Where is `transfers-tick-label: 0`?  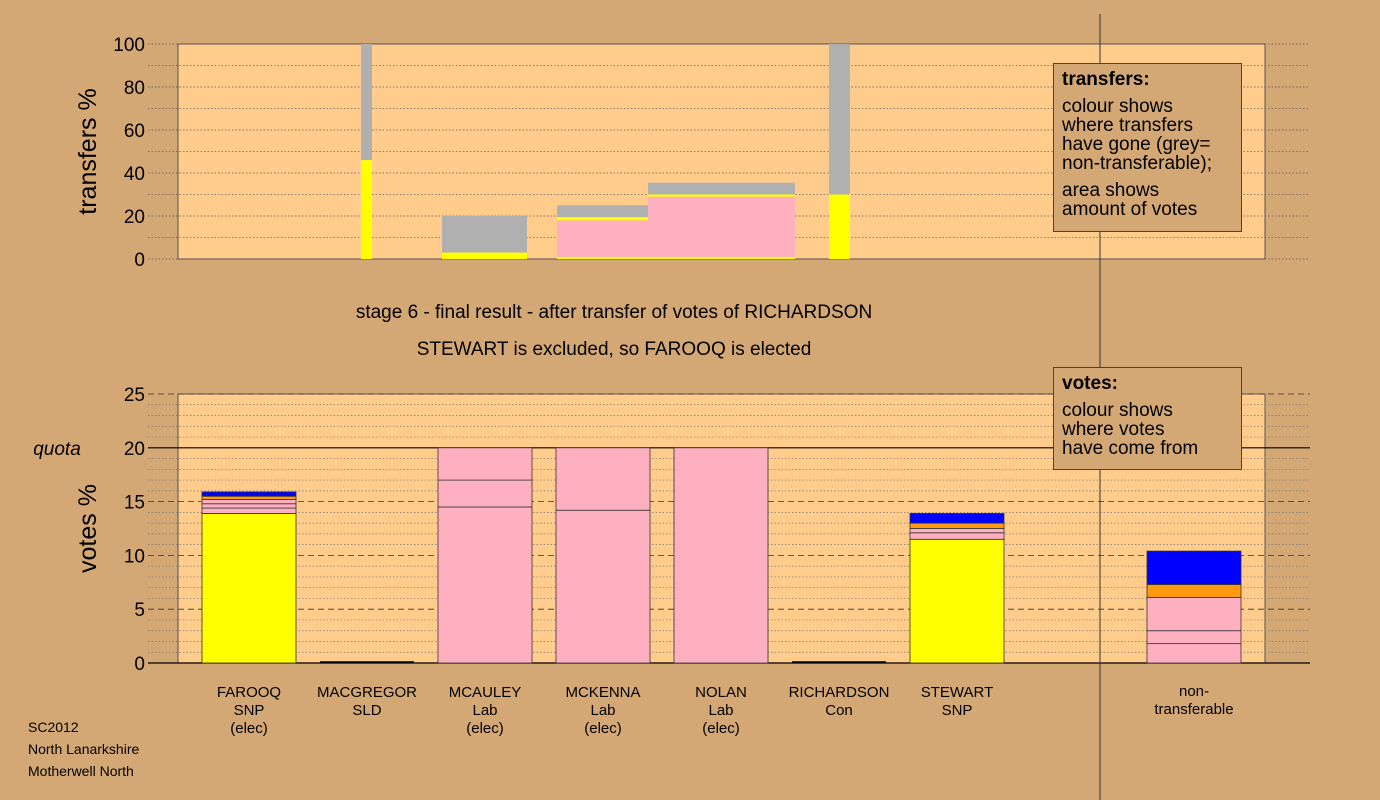
transfers-tick-label: 0 is located at coordinates (139, 260).